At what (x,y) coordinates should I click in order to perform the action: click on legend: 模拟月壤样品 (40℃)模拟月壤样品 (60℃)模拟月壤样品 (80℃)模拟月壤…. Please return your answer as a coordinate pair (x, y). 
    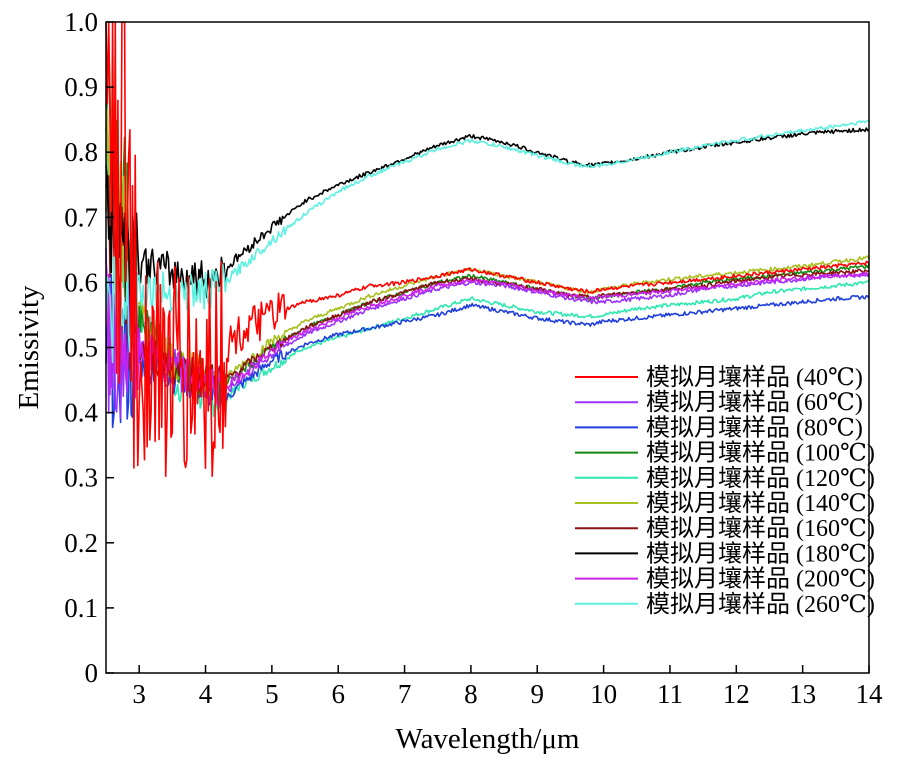
    Looking at the image, I should click on (725, 491).